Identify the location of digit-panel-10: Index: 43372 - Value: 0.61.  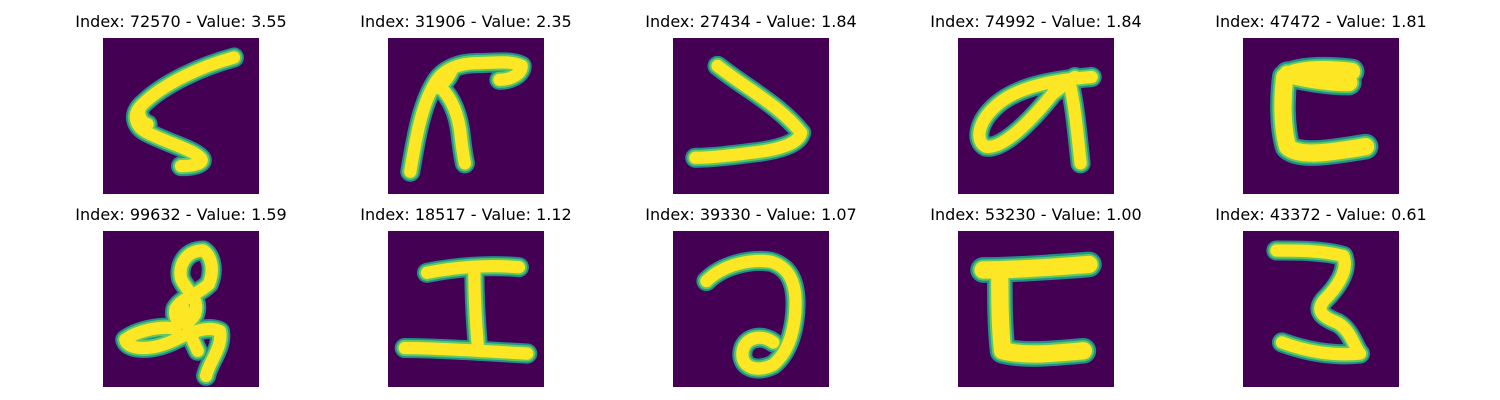
(1321, 300).